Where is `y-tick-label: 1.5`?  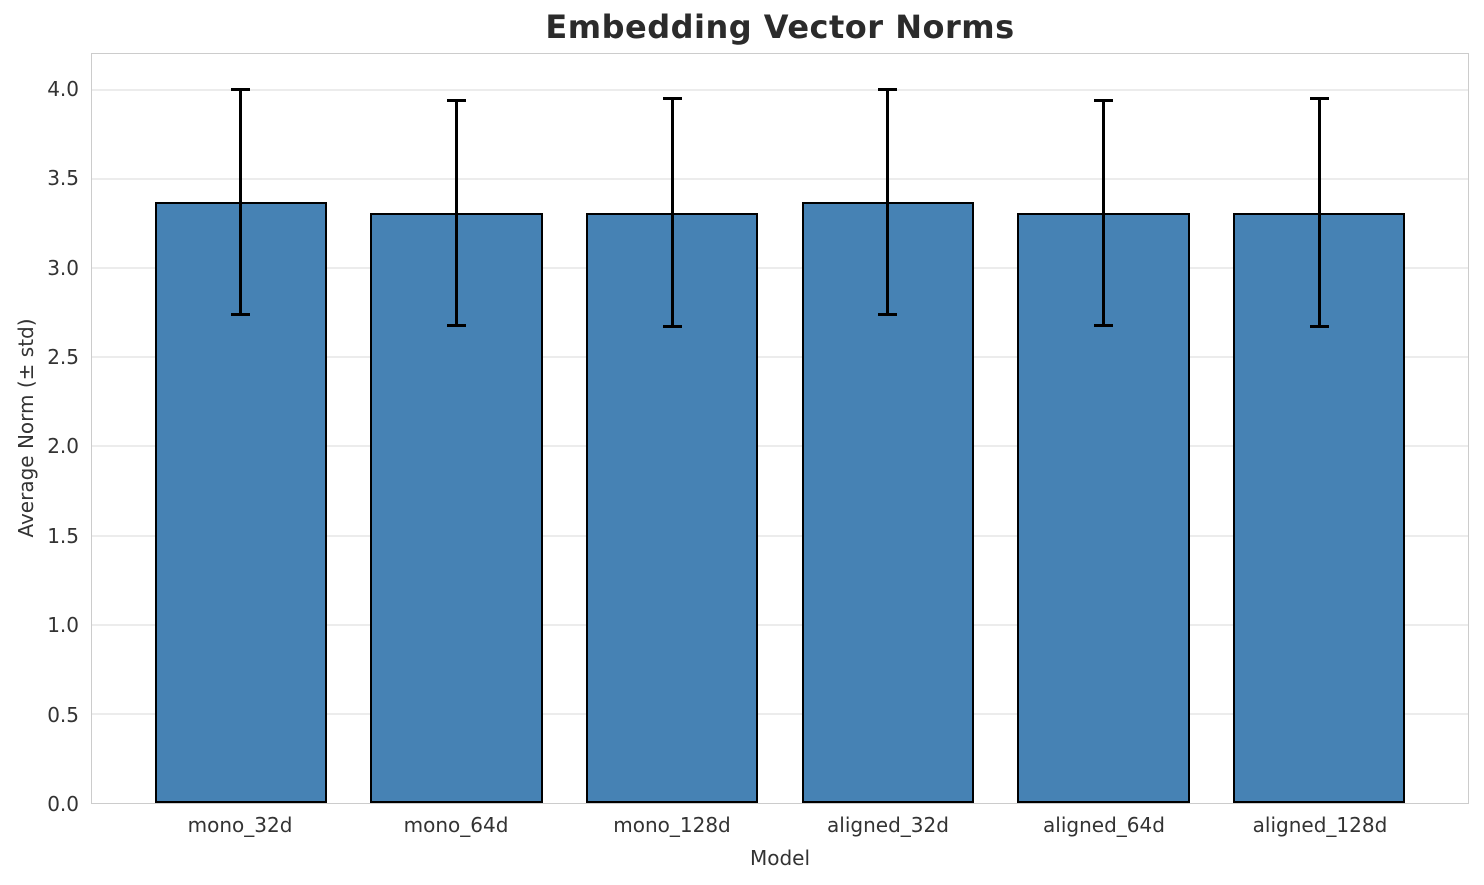
y-tick-label: 1.5 is located at coordinates (63, 535).